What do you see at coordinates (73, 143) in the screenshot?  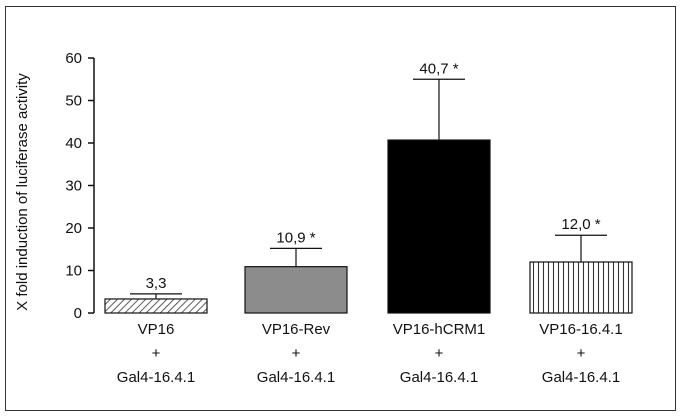 I see `y-tick-label: 40` at bounding box center [73, 143].